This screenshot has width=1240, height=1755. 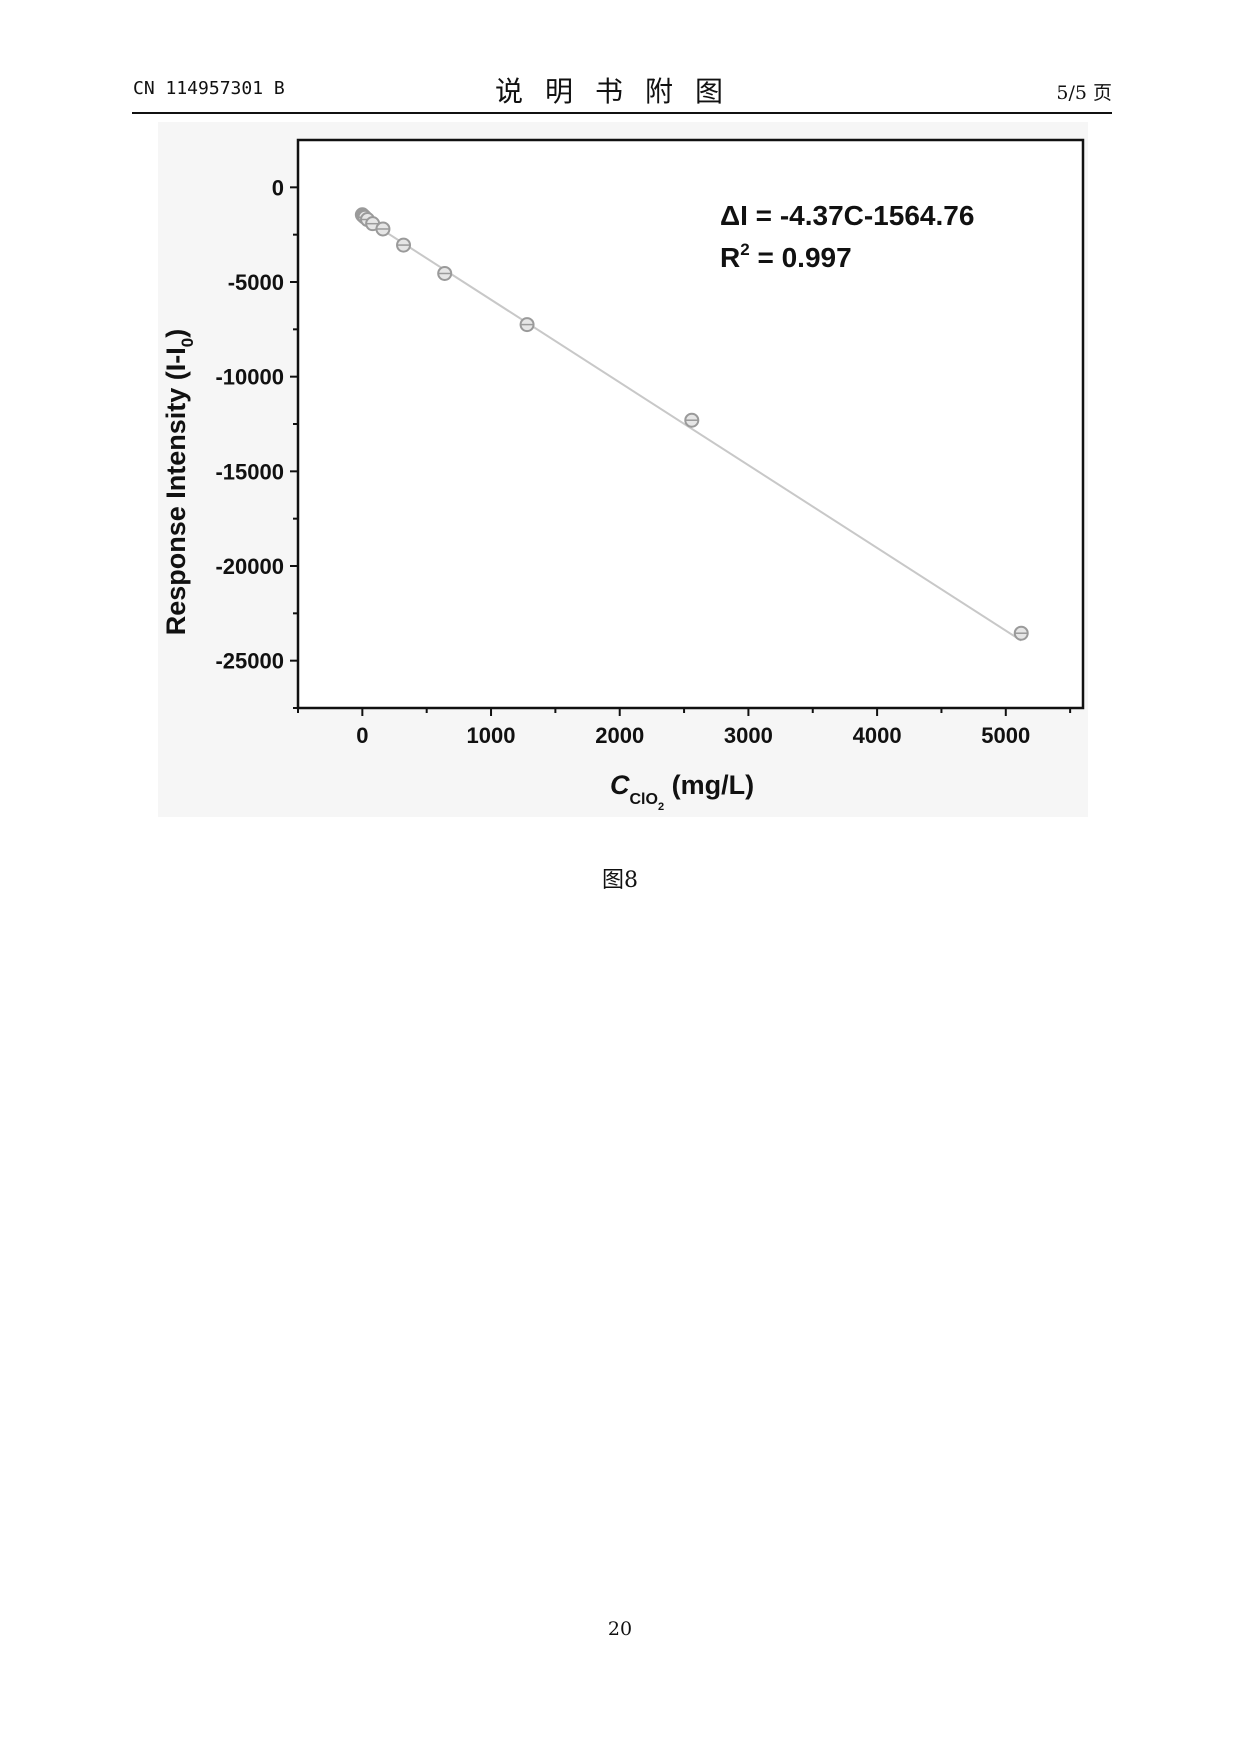 I want to click on data-points, so click(x=691, y=424).